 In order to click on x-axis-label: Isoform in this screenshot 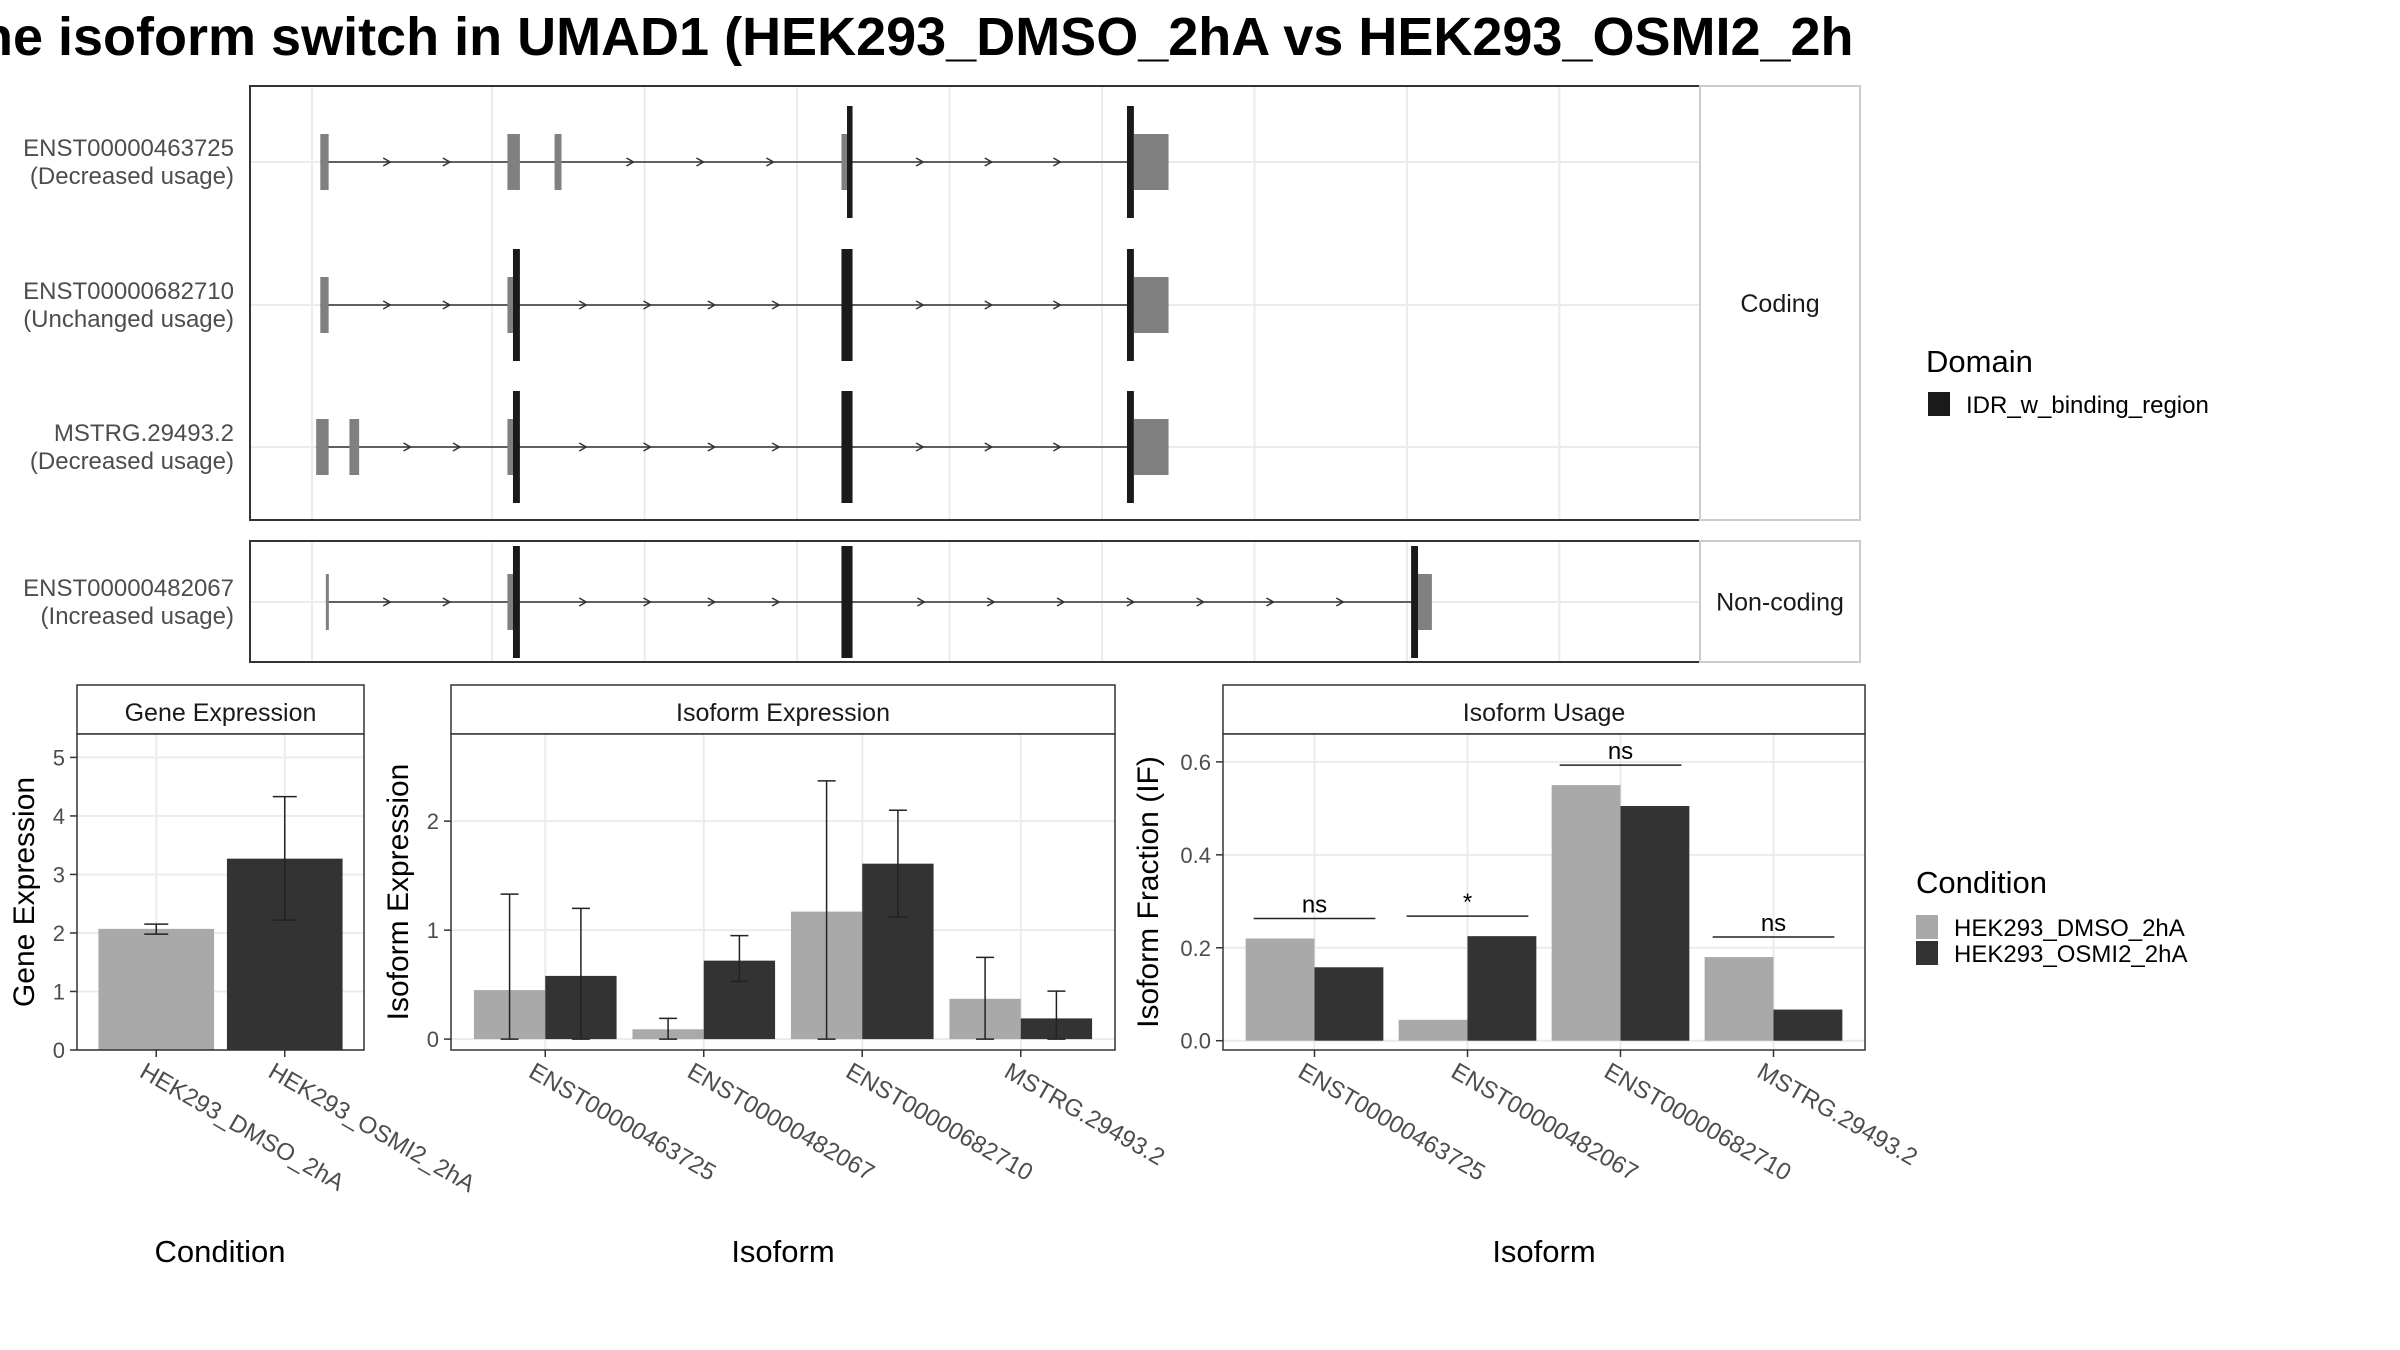, I will do `click(782, 1251)`.